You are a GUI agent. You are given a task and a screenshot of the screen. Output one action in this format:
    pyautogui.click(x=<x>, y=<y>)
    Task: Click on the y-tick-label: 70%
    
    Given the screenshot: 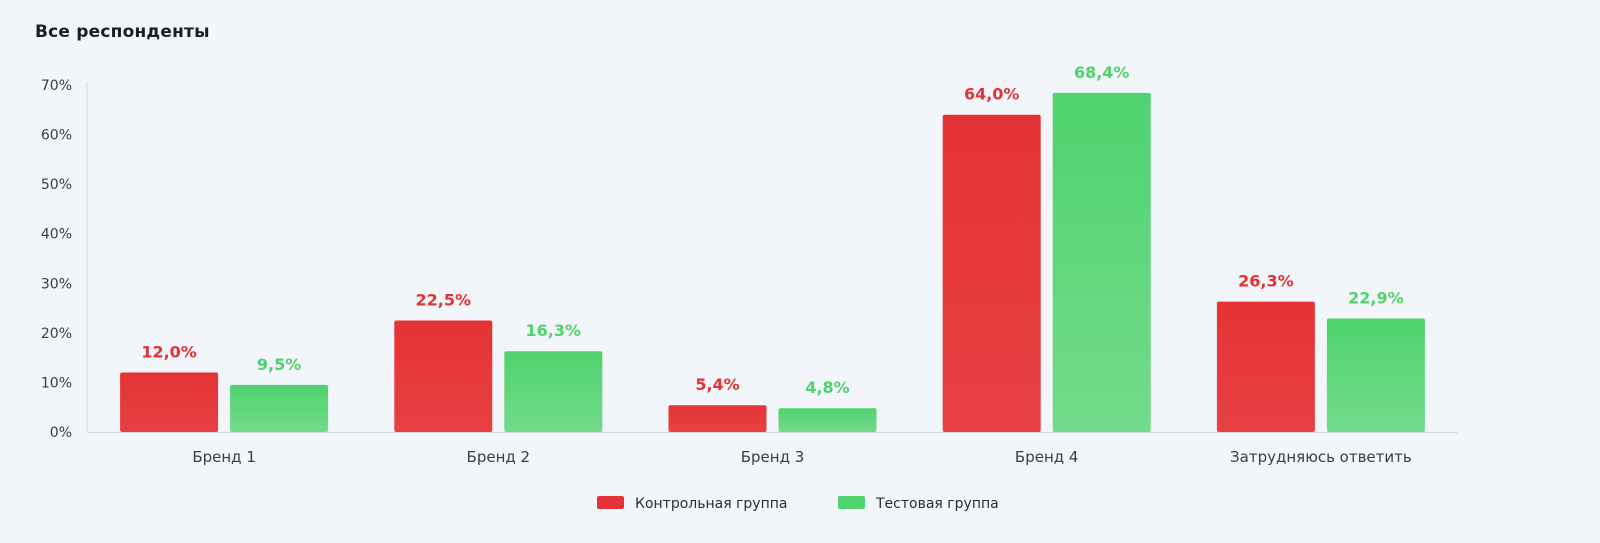 What is the action you would take?
    pyautogui.click(x=56, y=86)
    